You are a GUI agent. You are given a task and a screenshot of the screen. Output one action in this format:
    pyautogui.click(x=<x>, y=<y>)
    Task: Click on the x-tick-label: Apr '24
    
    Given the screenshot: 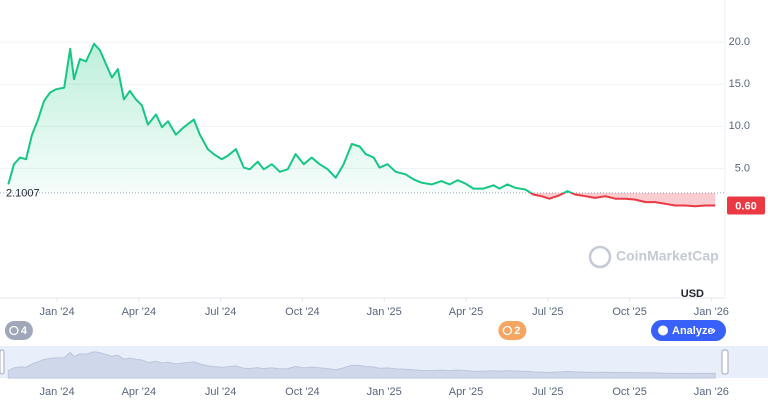 What is the action you would take?
    pyautogui.click(x=139, y=312)
    